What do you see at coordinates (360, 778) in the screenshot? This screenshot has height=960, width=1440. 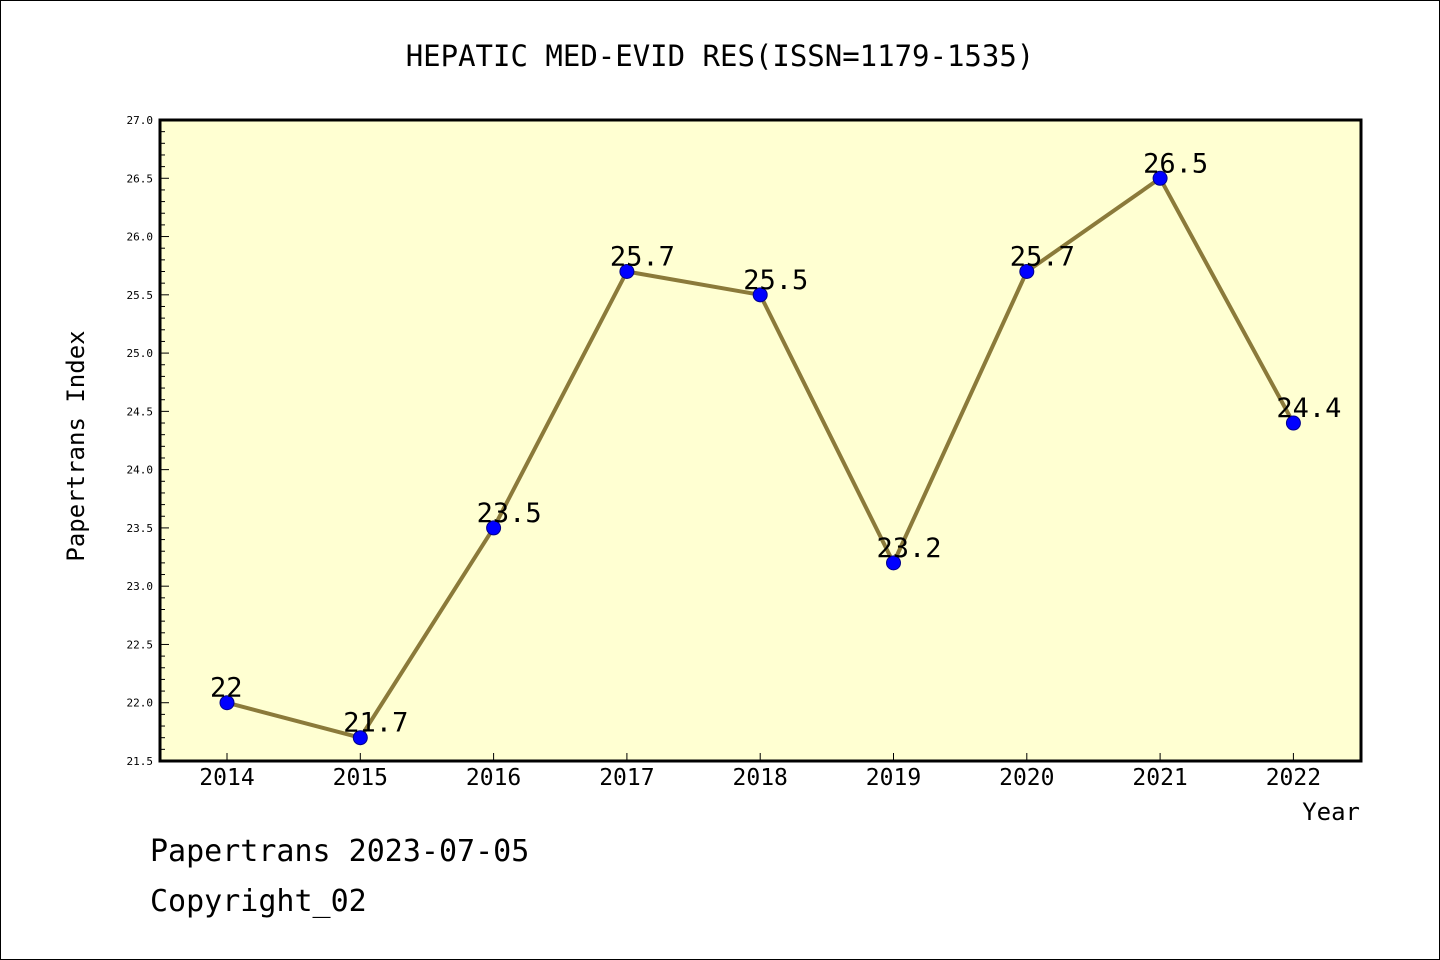 I see `x-tick-label: 2015` at bounding box center [360, 778].